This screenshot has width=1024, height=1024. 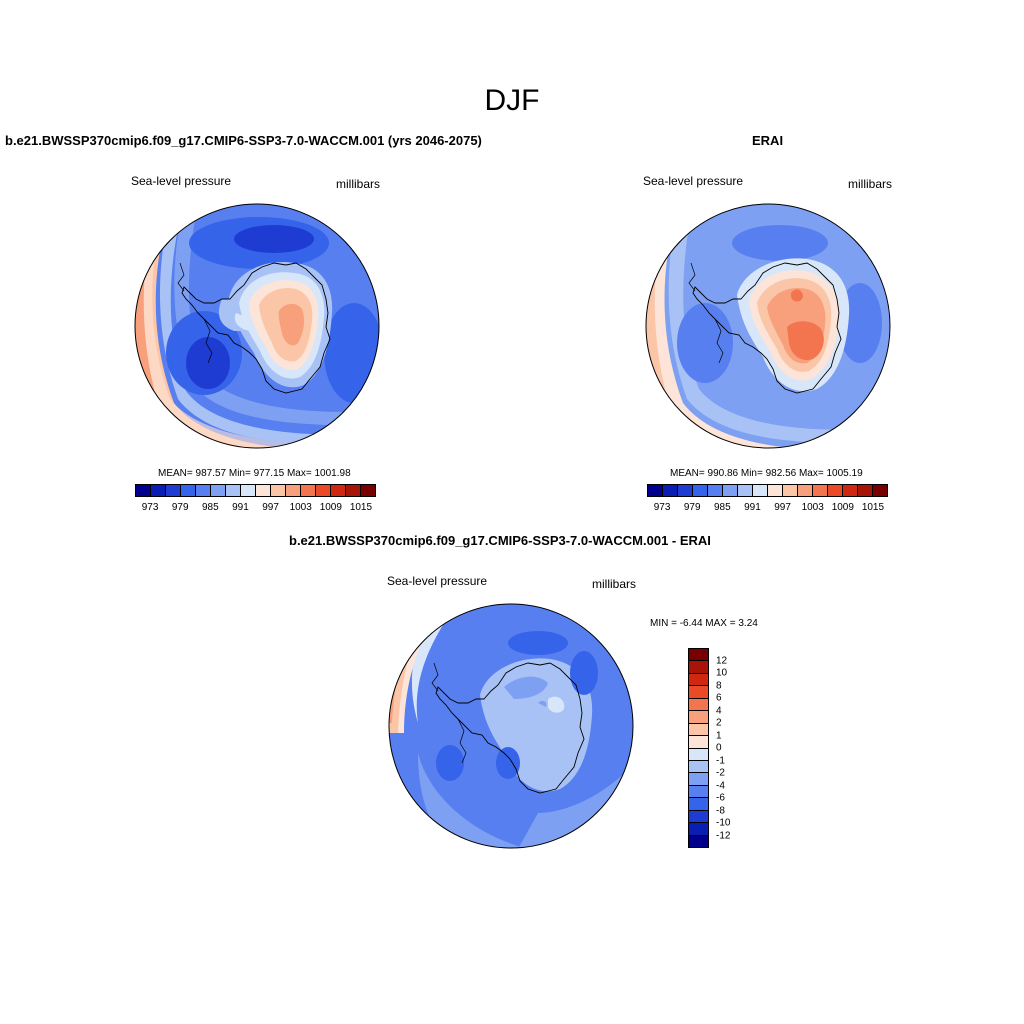 What do you see at coordinates (512, 100) in the screenshot?
I see `figure-title: DJF` at bounding box center [512, 100].